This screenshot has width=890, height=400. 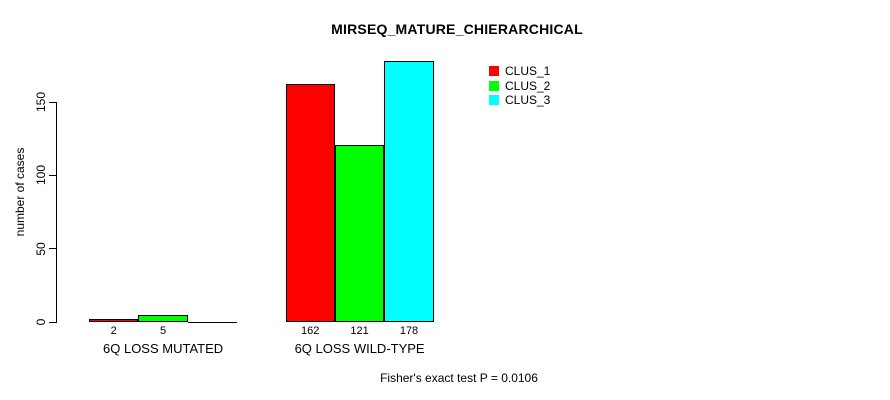 What do you see at coordinates (457, 29) in the screenshot?
I see `chart-title: MIRSEQ_MATURE_CHIERARCHICAL` at bounding box center [457, 29].